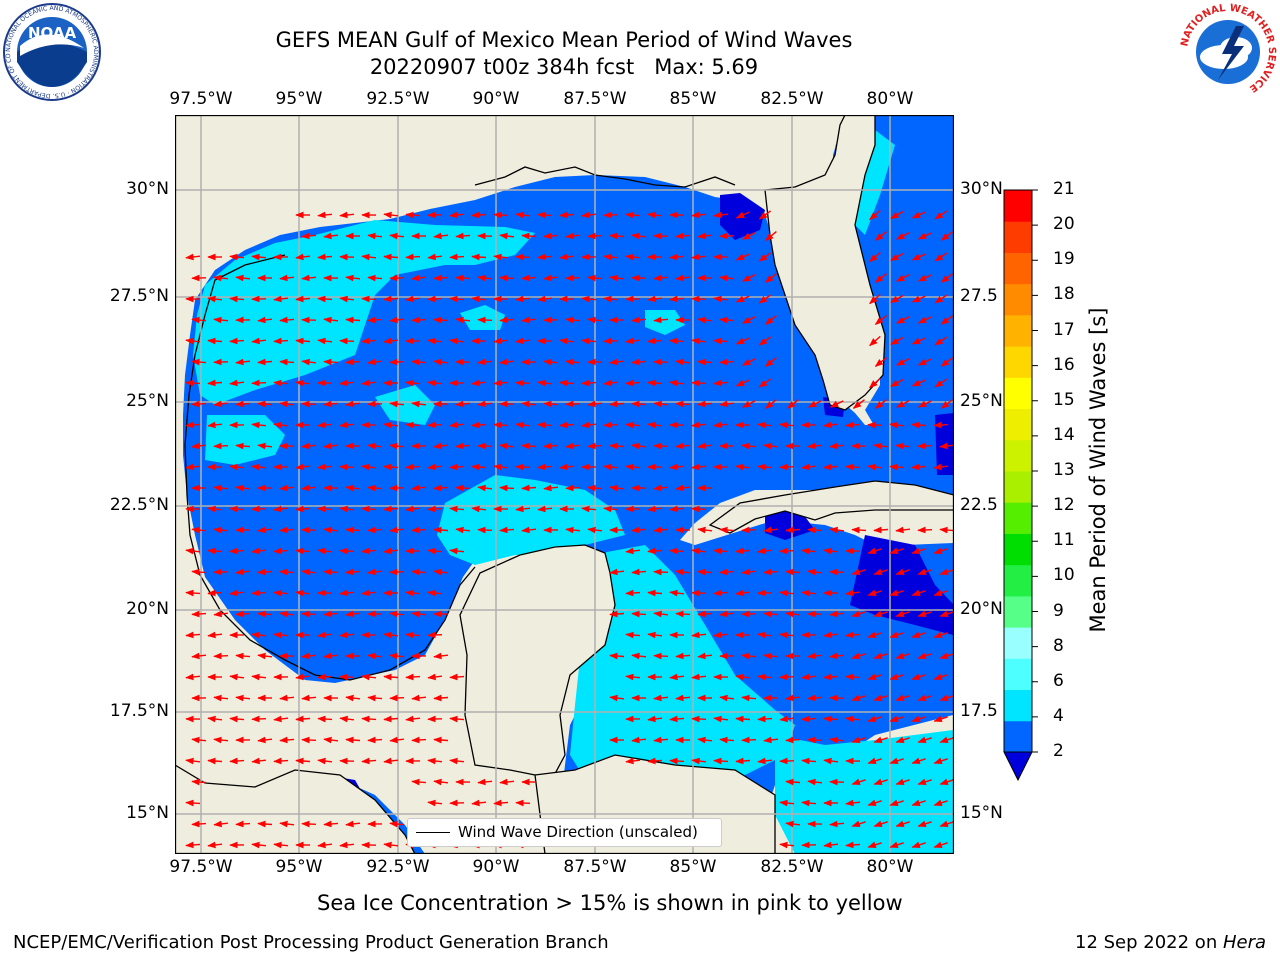  Describe the element at coordinates (1228, 51) in the screenshot. I see `nws-logo: NATIONAL WEATHER SERVICE` at that location.